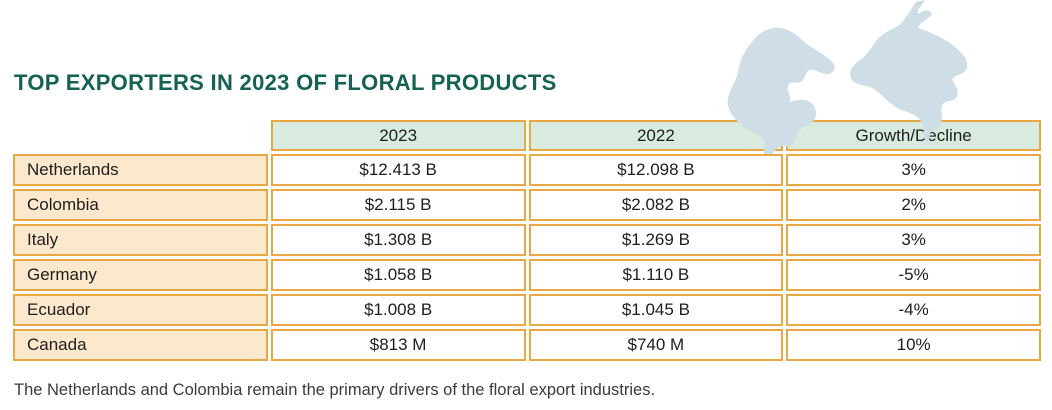  Describe the element at coordinates (913, 275) in the screenshot. I see `growth-cell: -5%` at that location.